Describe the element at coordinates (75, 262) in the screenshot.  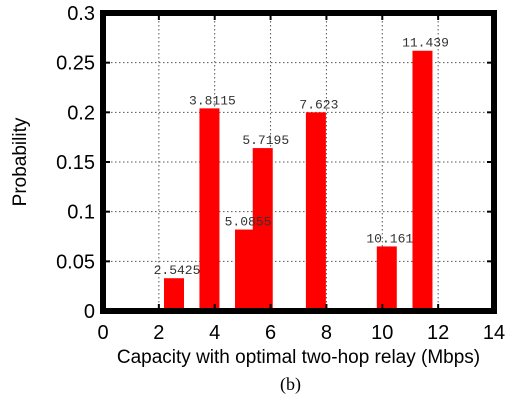
I see `y-tick-label: 0.05` at that location.